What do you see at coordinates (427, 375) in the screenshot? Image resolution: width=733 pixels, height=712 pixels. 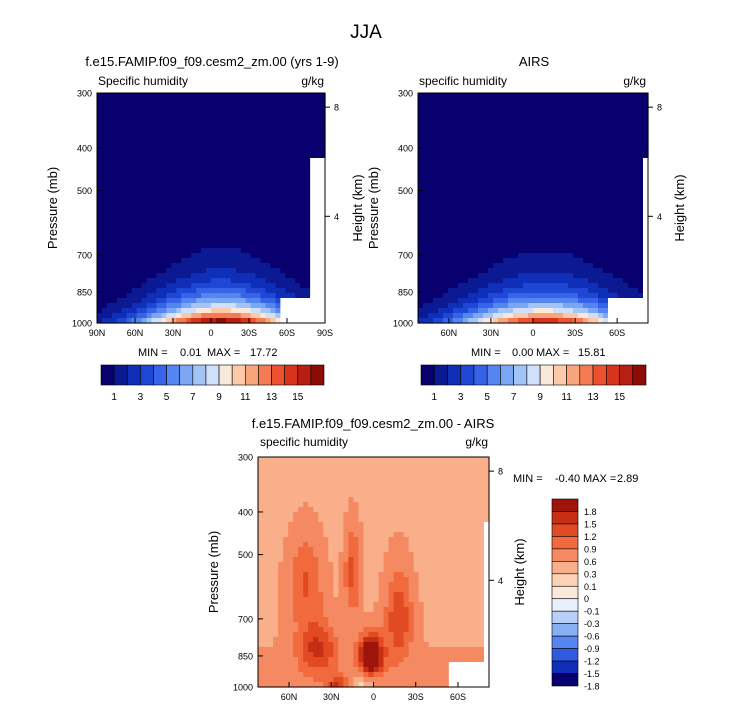 I see `colorbar-box` at bounding box center [427, 375].